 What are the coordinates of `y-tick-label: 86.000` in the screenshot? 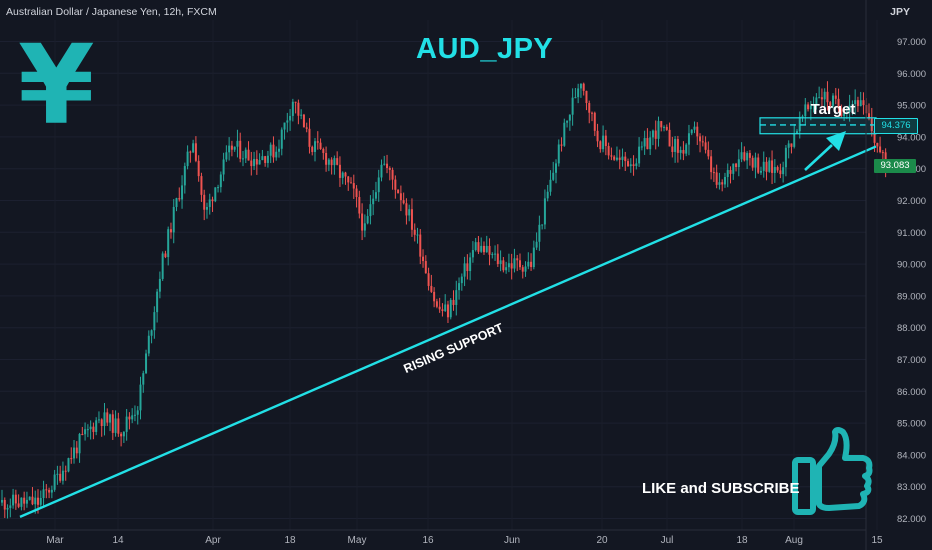 It's located at (911, 392).